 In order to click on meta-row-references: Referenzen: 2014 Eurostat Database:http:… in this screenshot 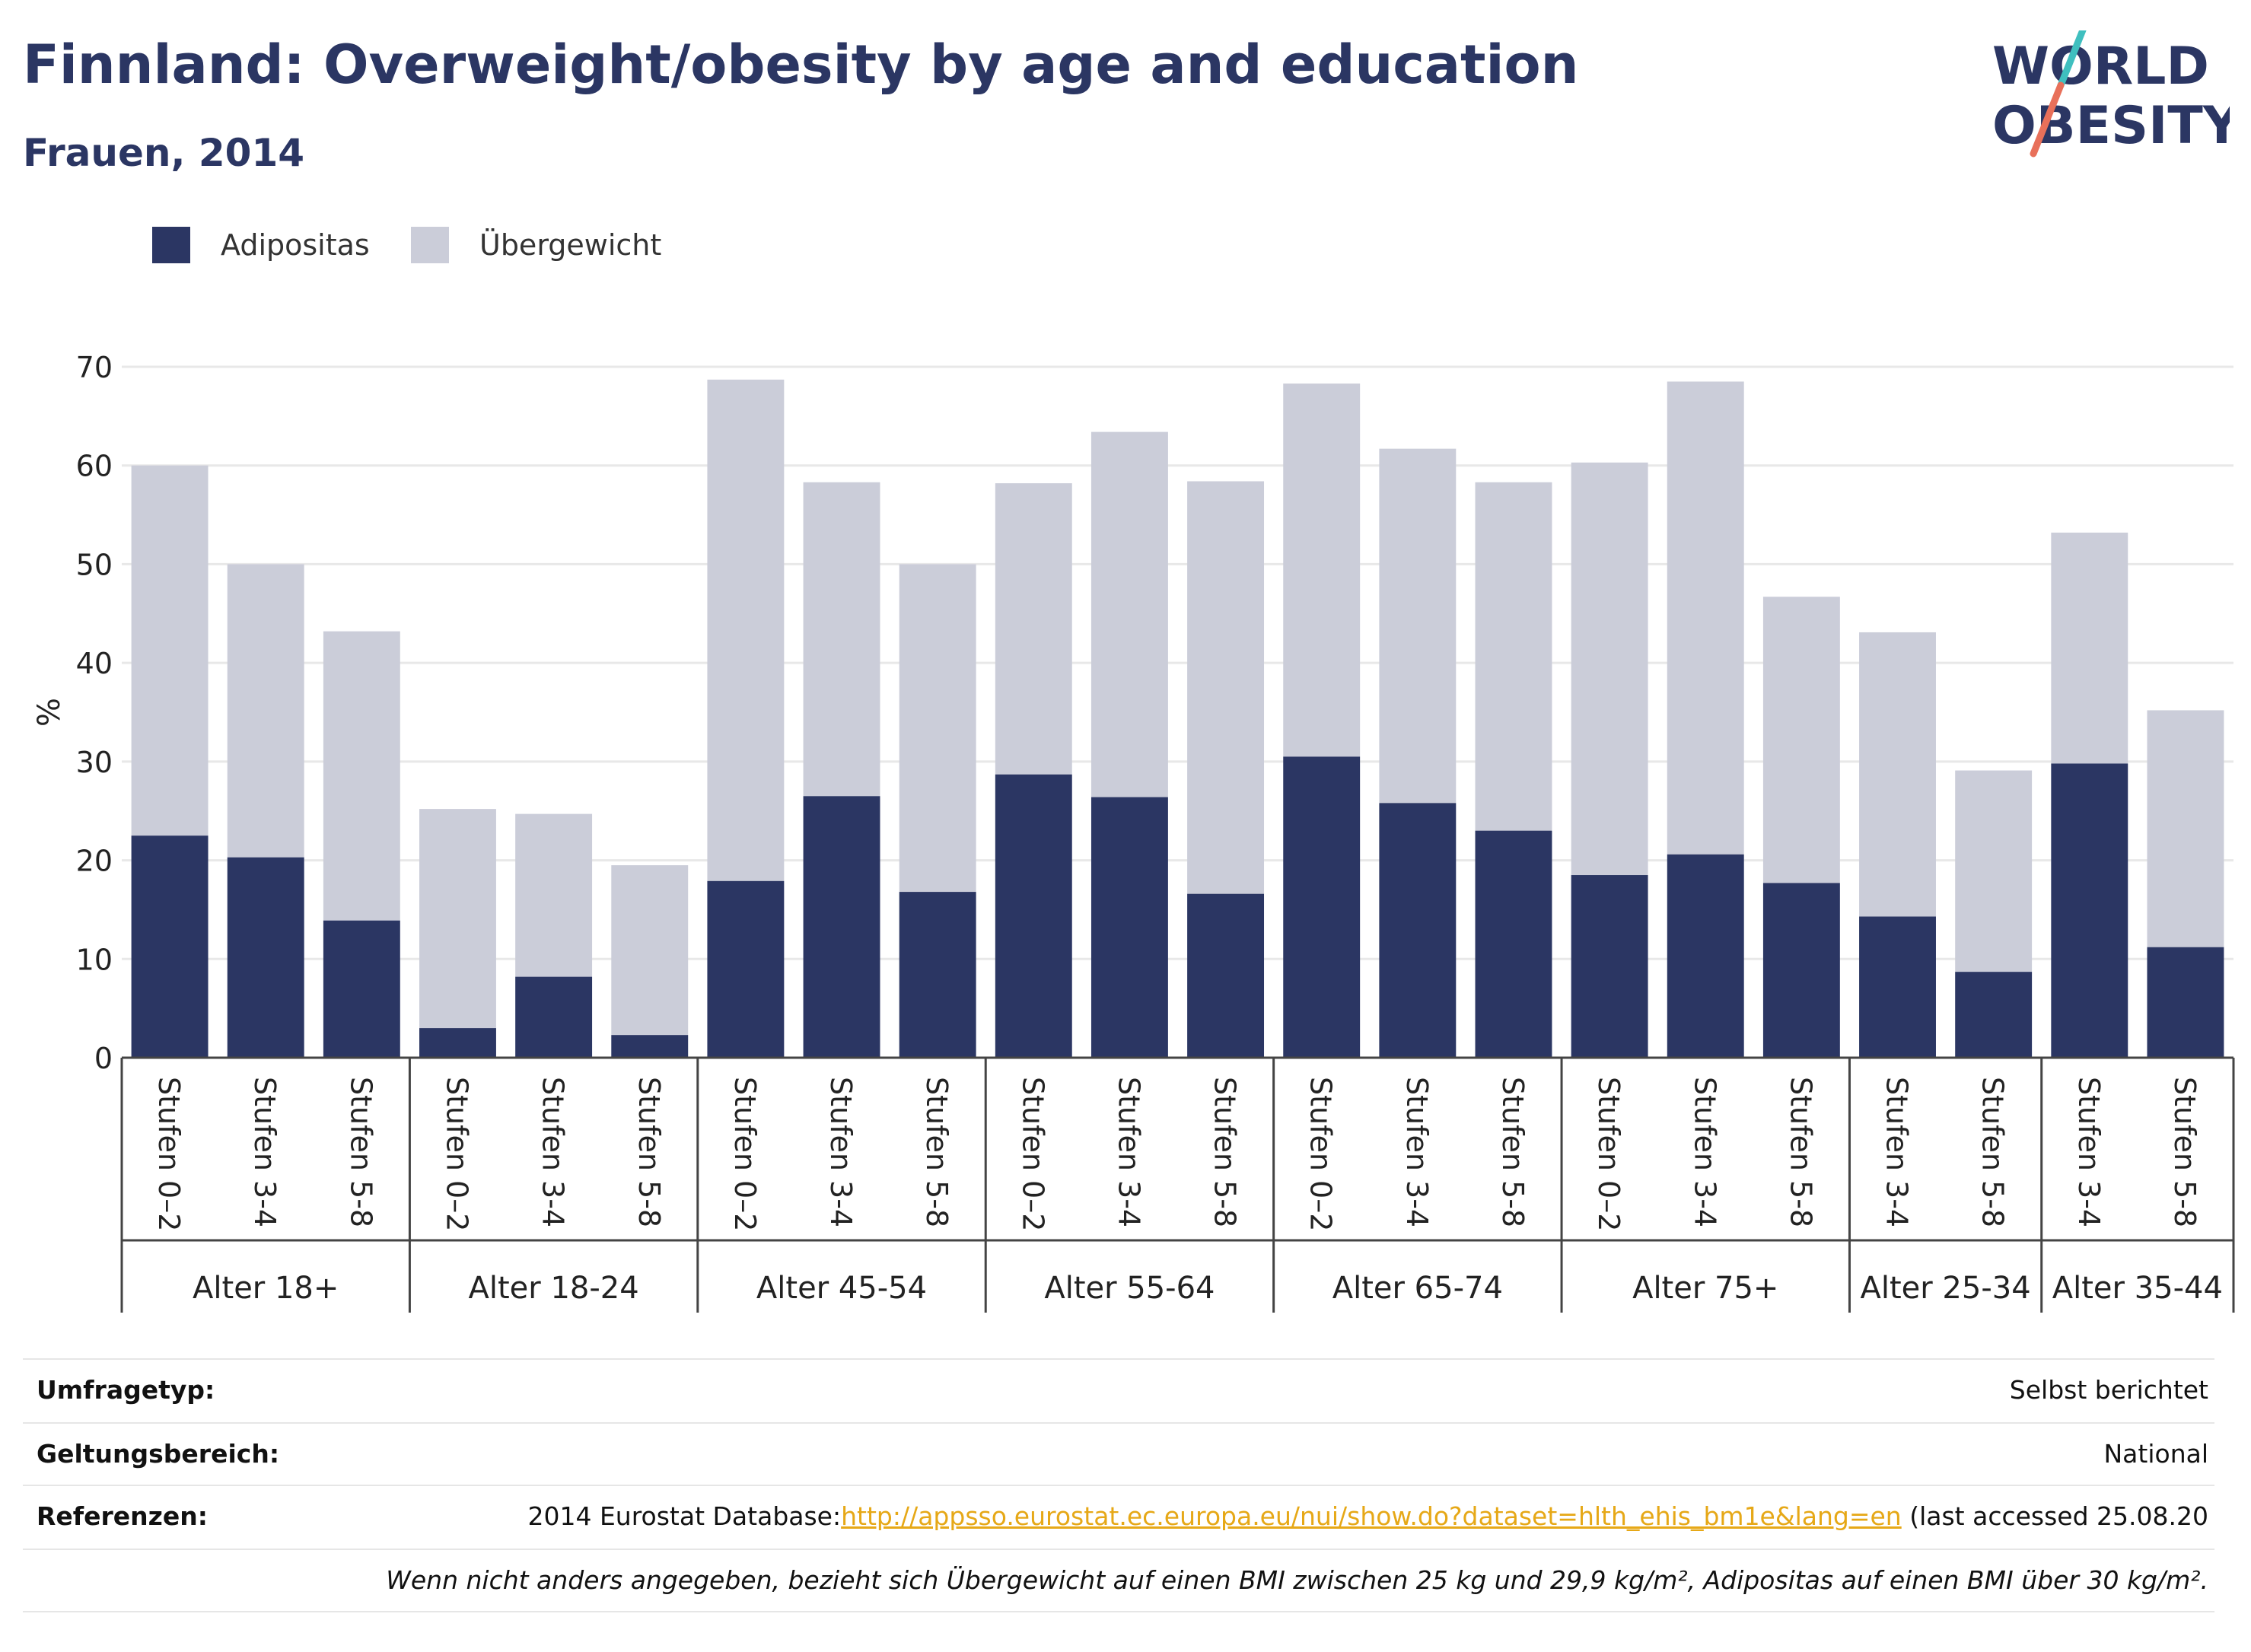, I will do `click(1118, 1517)`.